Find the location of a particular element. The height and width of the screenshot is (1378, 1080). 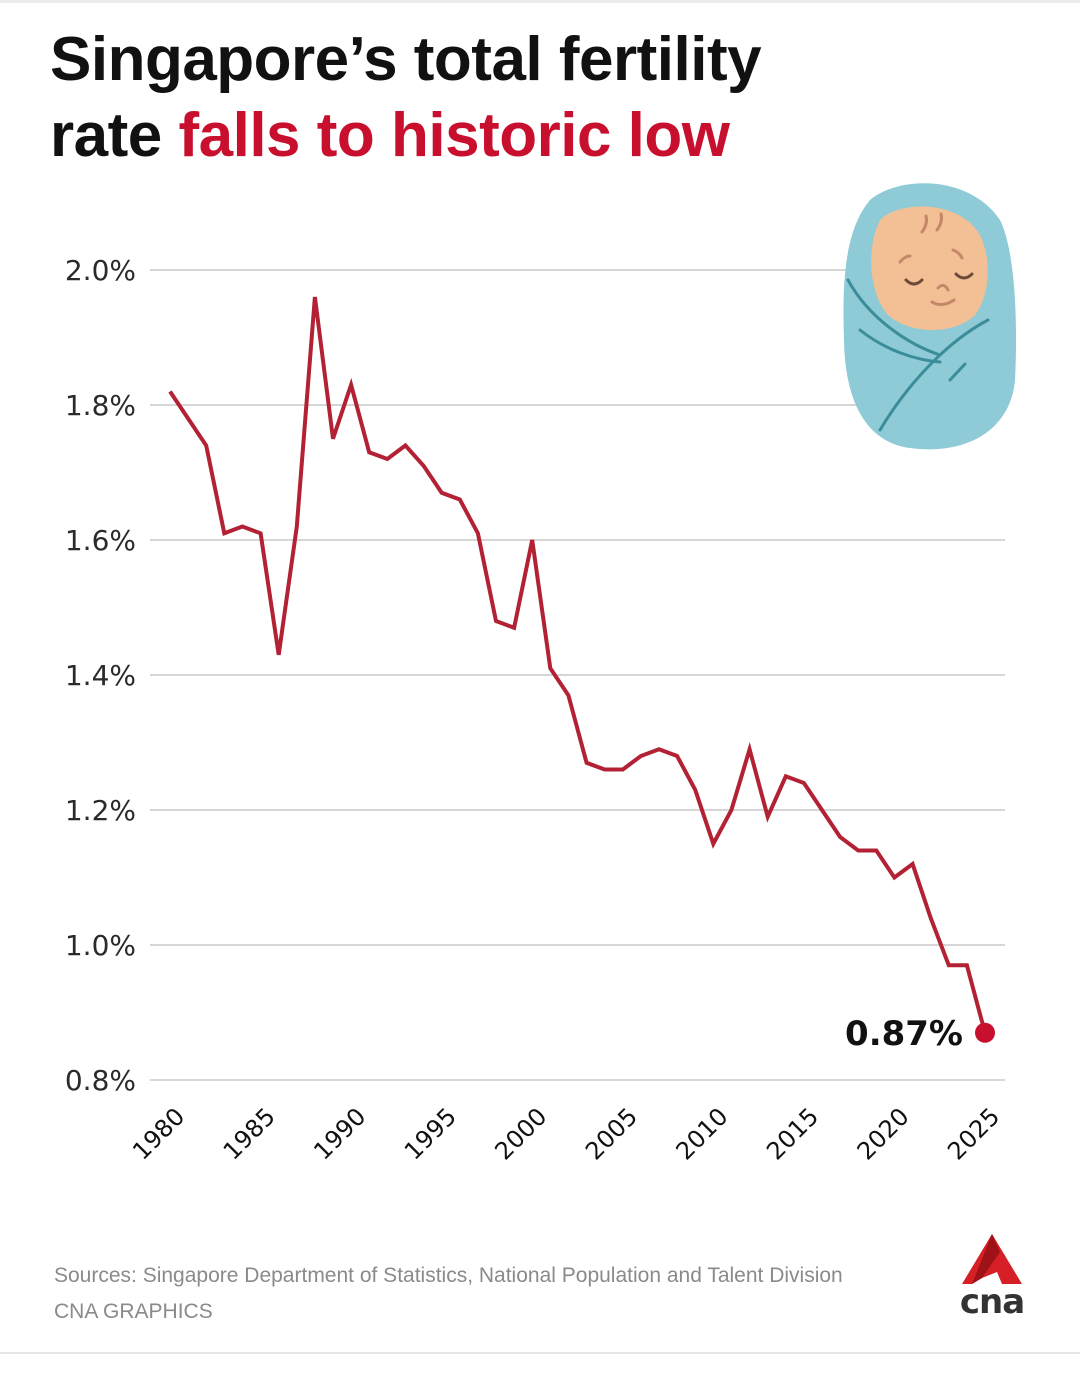

x-tick-label: 2020 is located at coordinates (883, 1133).